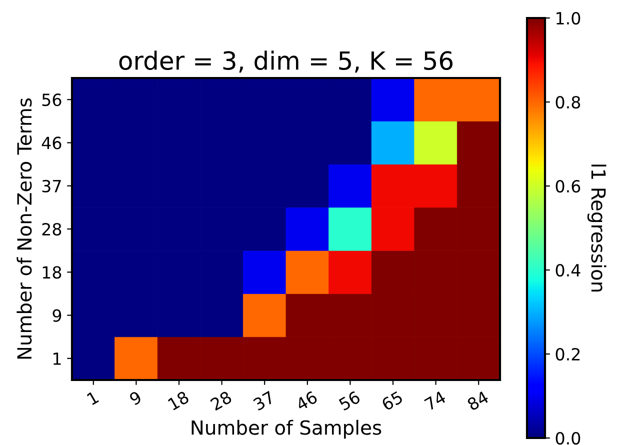 The width and height of the screenshot is (617, 445). Describe the element at coordinates (596, 228) in the screenshot. I see `color-bar-title: l1 Regression` at that location.